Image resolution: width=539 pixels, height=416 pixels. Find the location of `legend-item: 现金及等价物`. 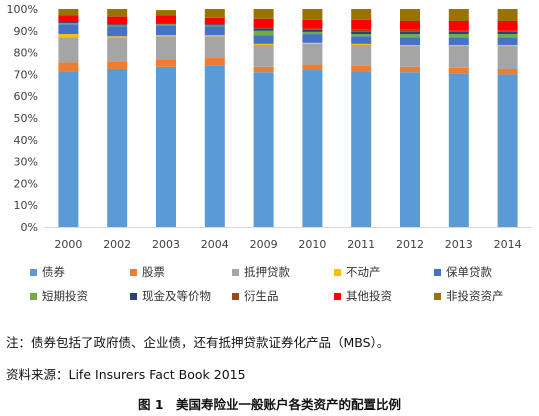

legend-item: 现金及等价物 is located at coordinates (170, 296).